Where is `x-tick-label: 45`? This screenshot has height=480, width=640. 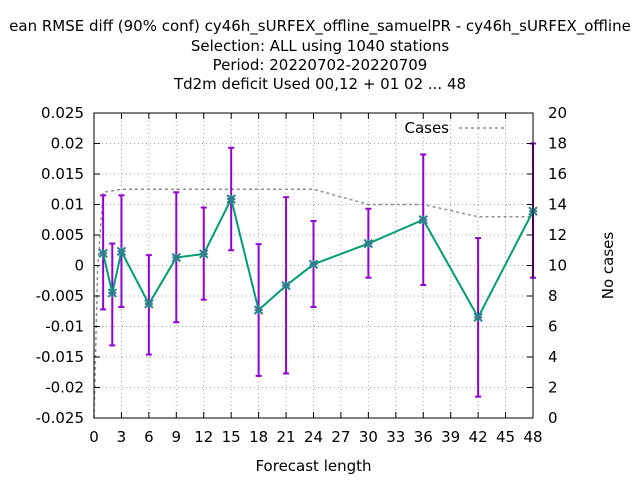
x-tick-label: 45 is located at coordinates (505, 437).